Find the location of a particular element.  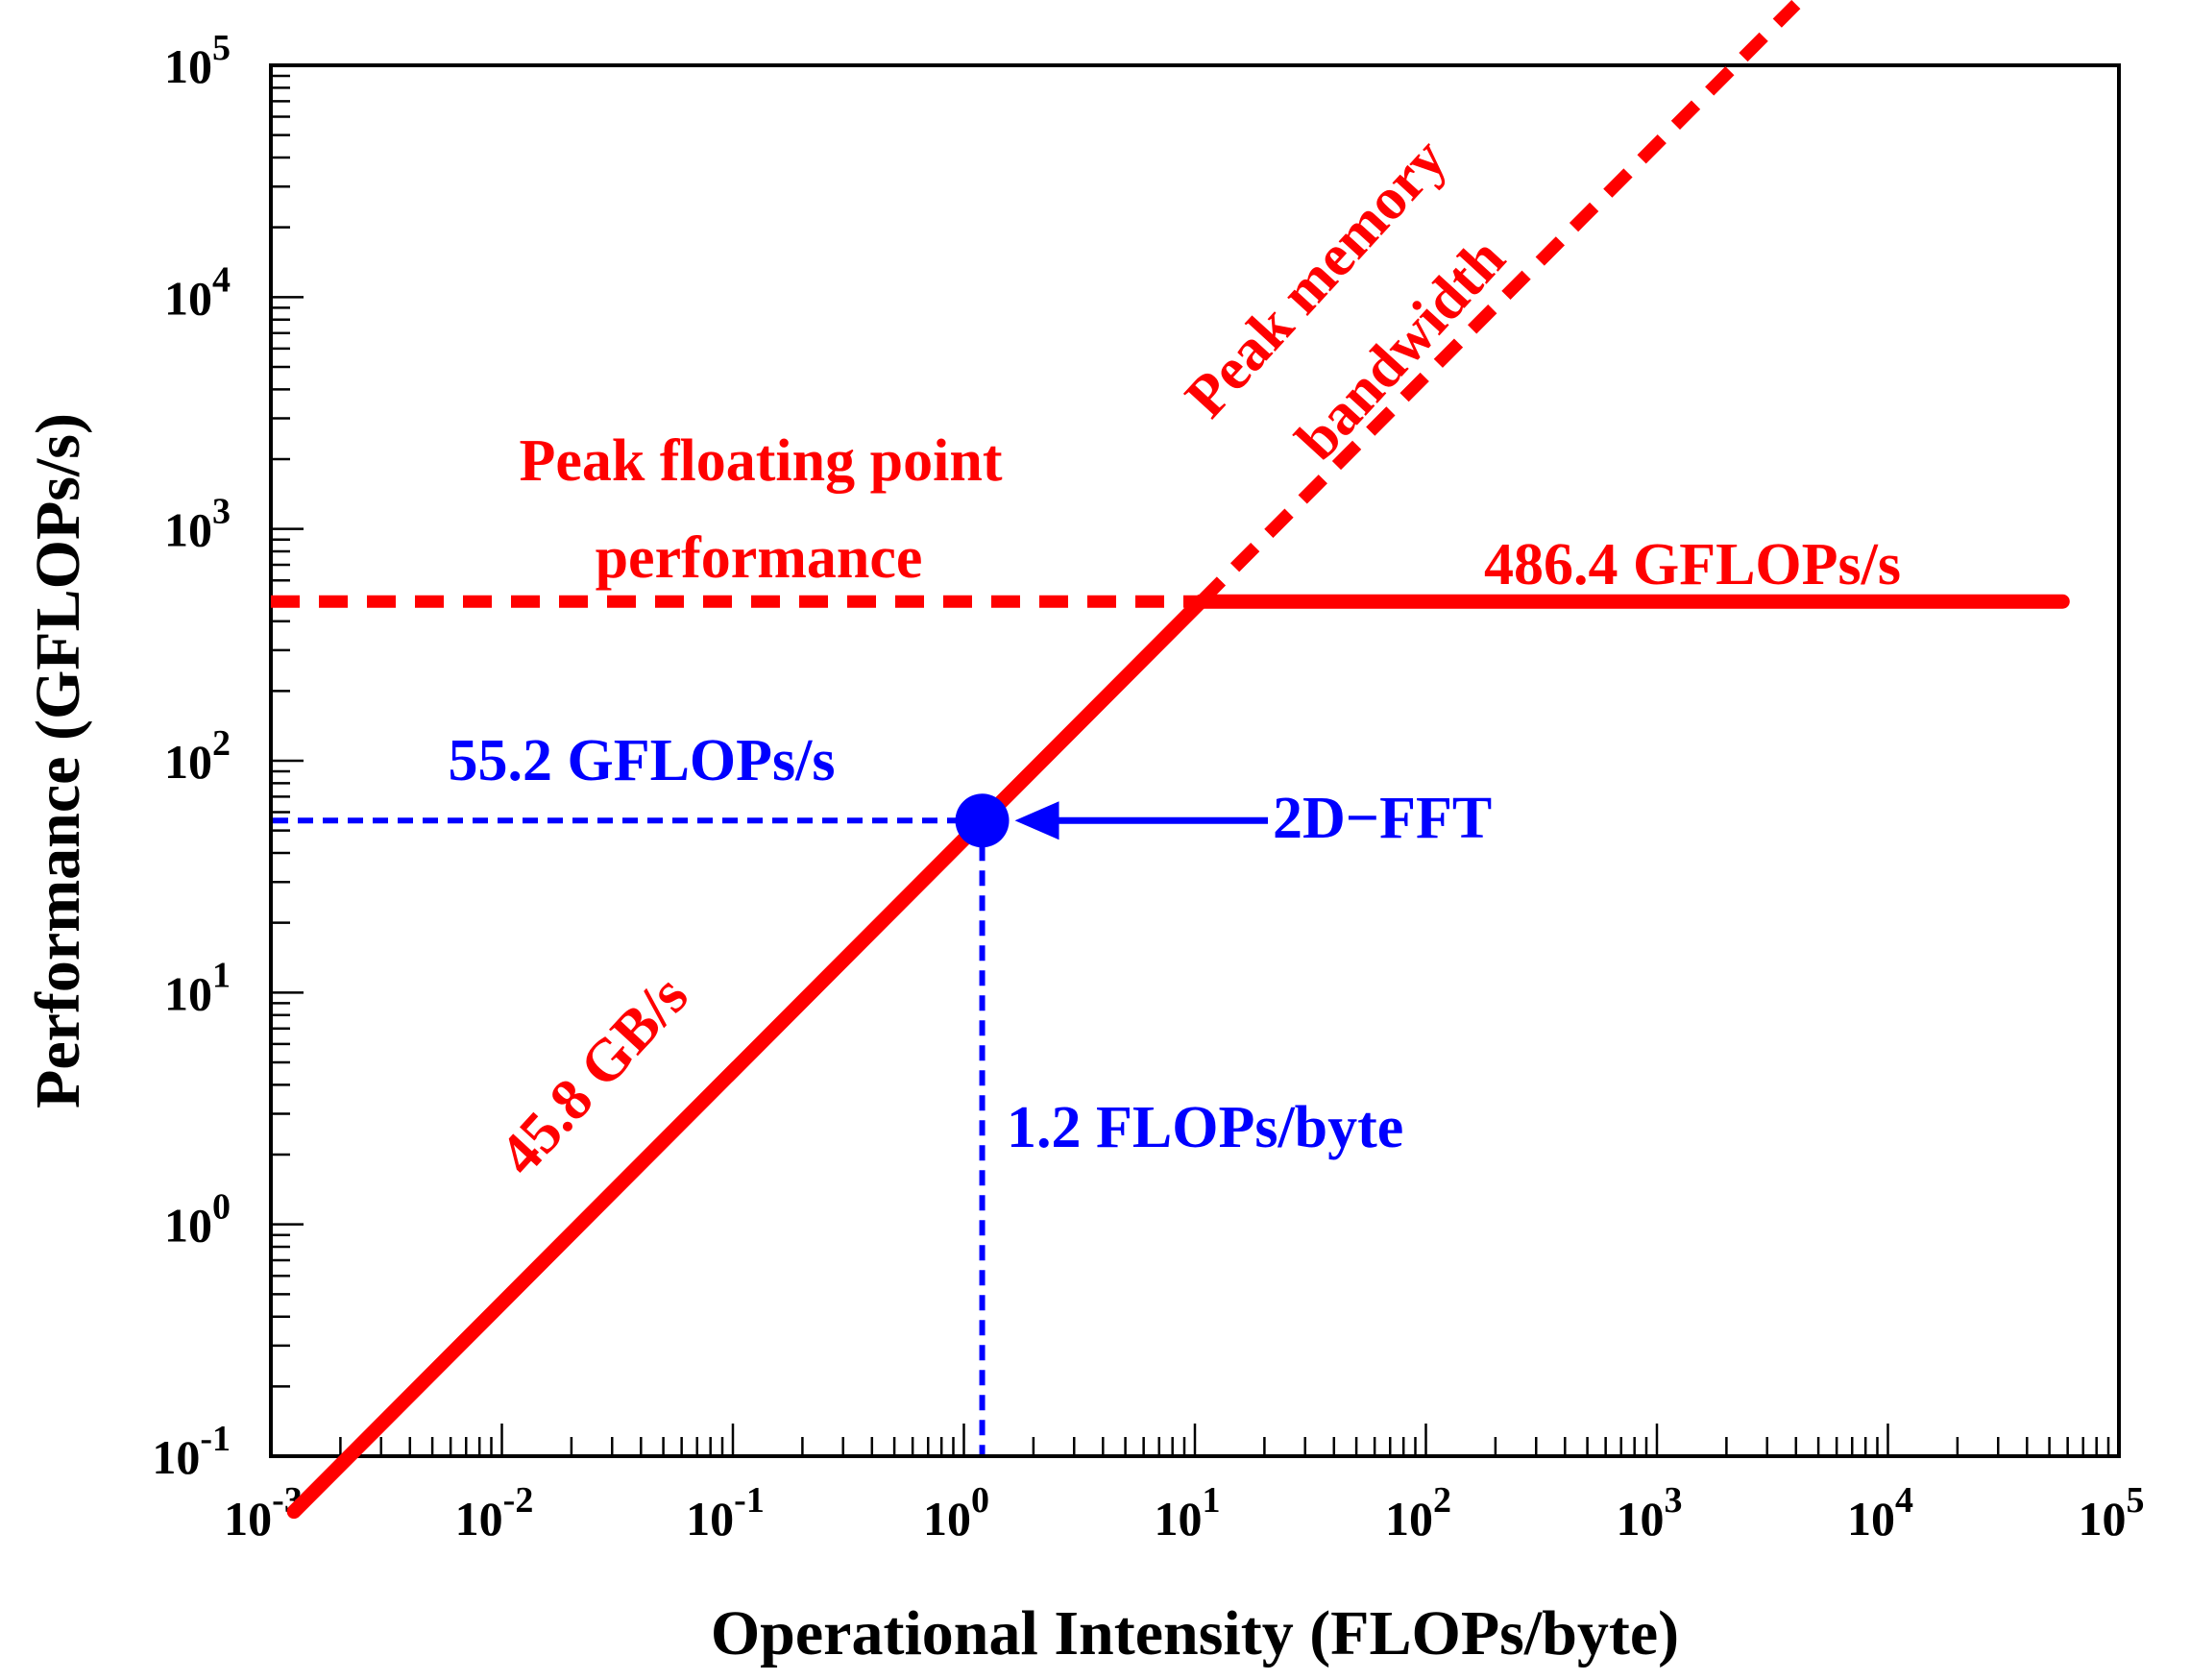

x-tick-label: 10⁻¹ is located at coordinates (725, 1513).